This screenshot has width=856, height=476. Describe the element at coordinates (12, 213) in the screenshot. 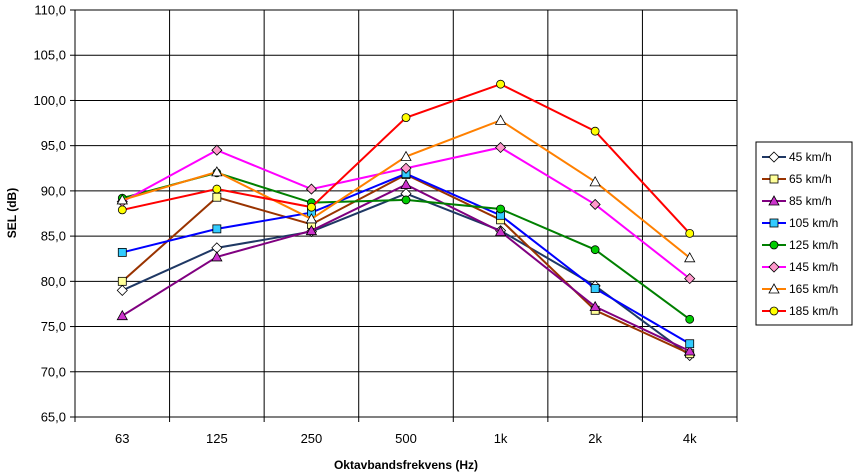

I see `y-axis-title: SEL (dB)` at that location.